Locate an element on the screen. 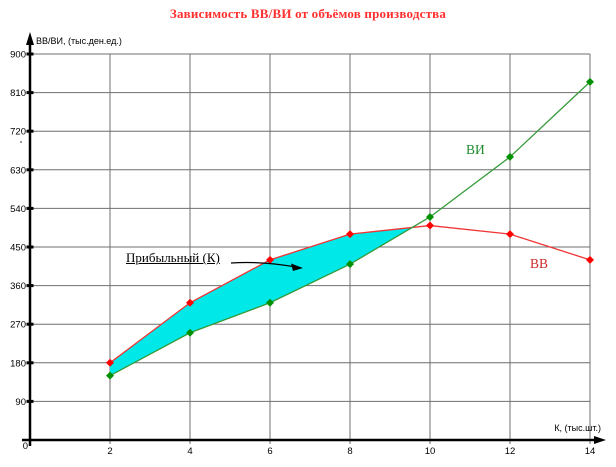 Image resolution: width=616 pixels, height=467 pixels. x-tick-label: 6 is located at coordinates (269, 451).